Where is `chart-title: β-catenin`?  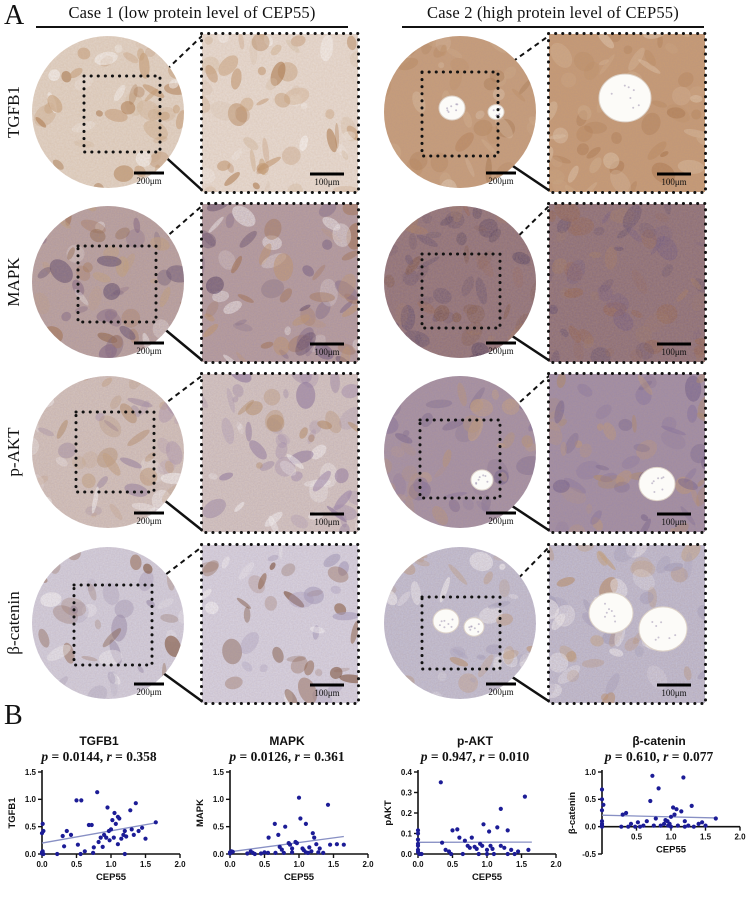
chart-title: β-catenin is located at coordinates (659, 741).